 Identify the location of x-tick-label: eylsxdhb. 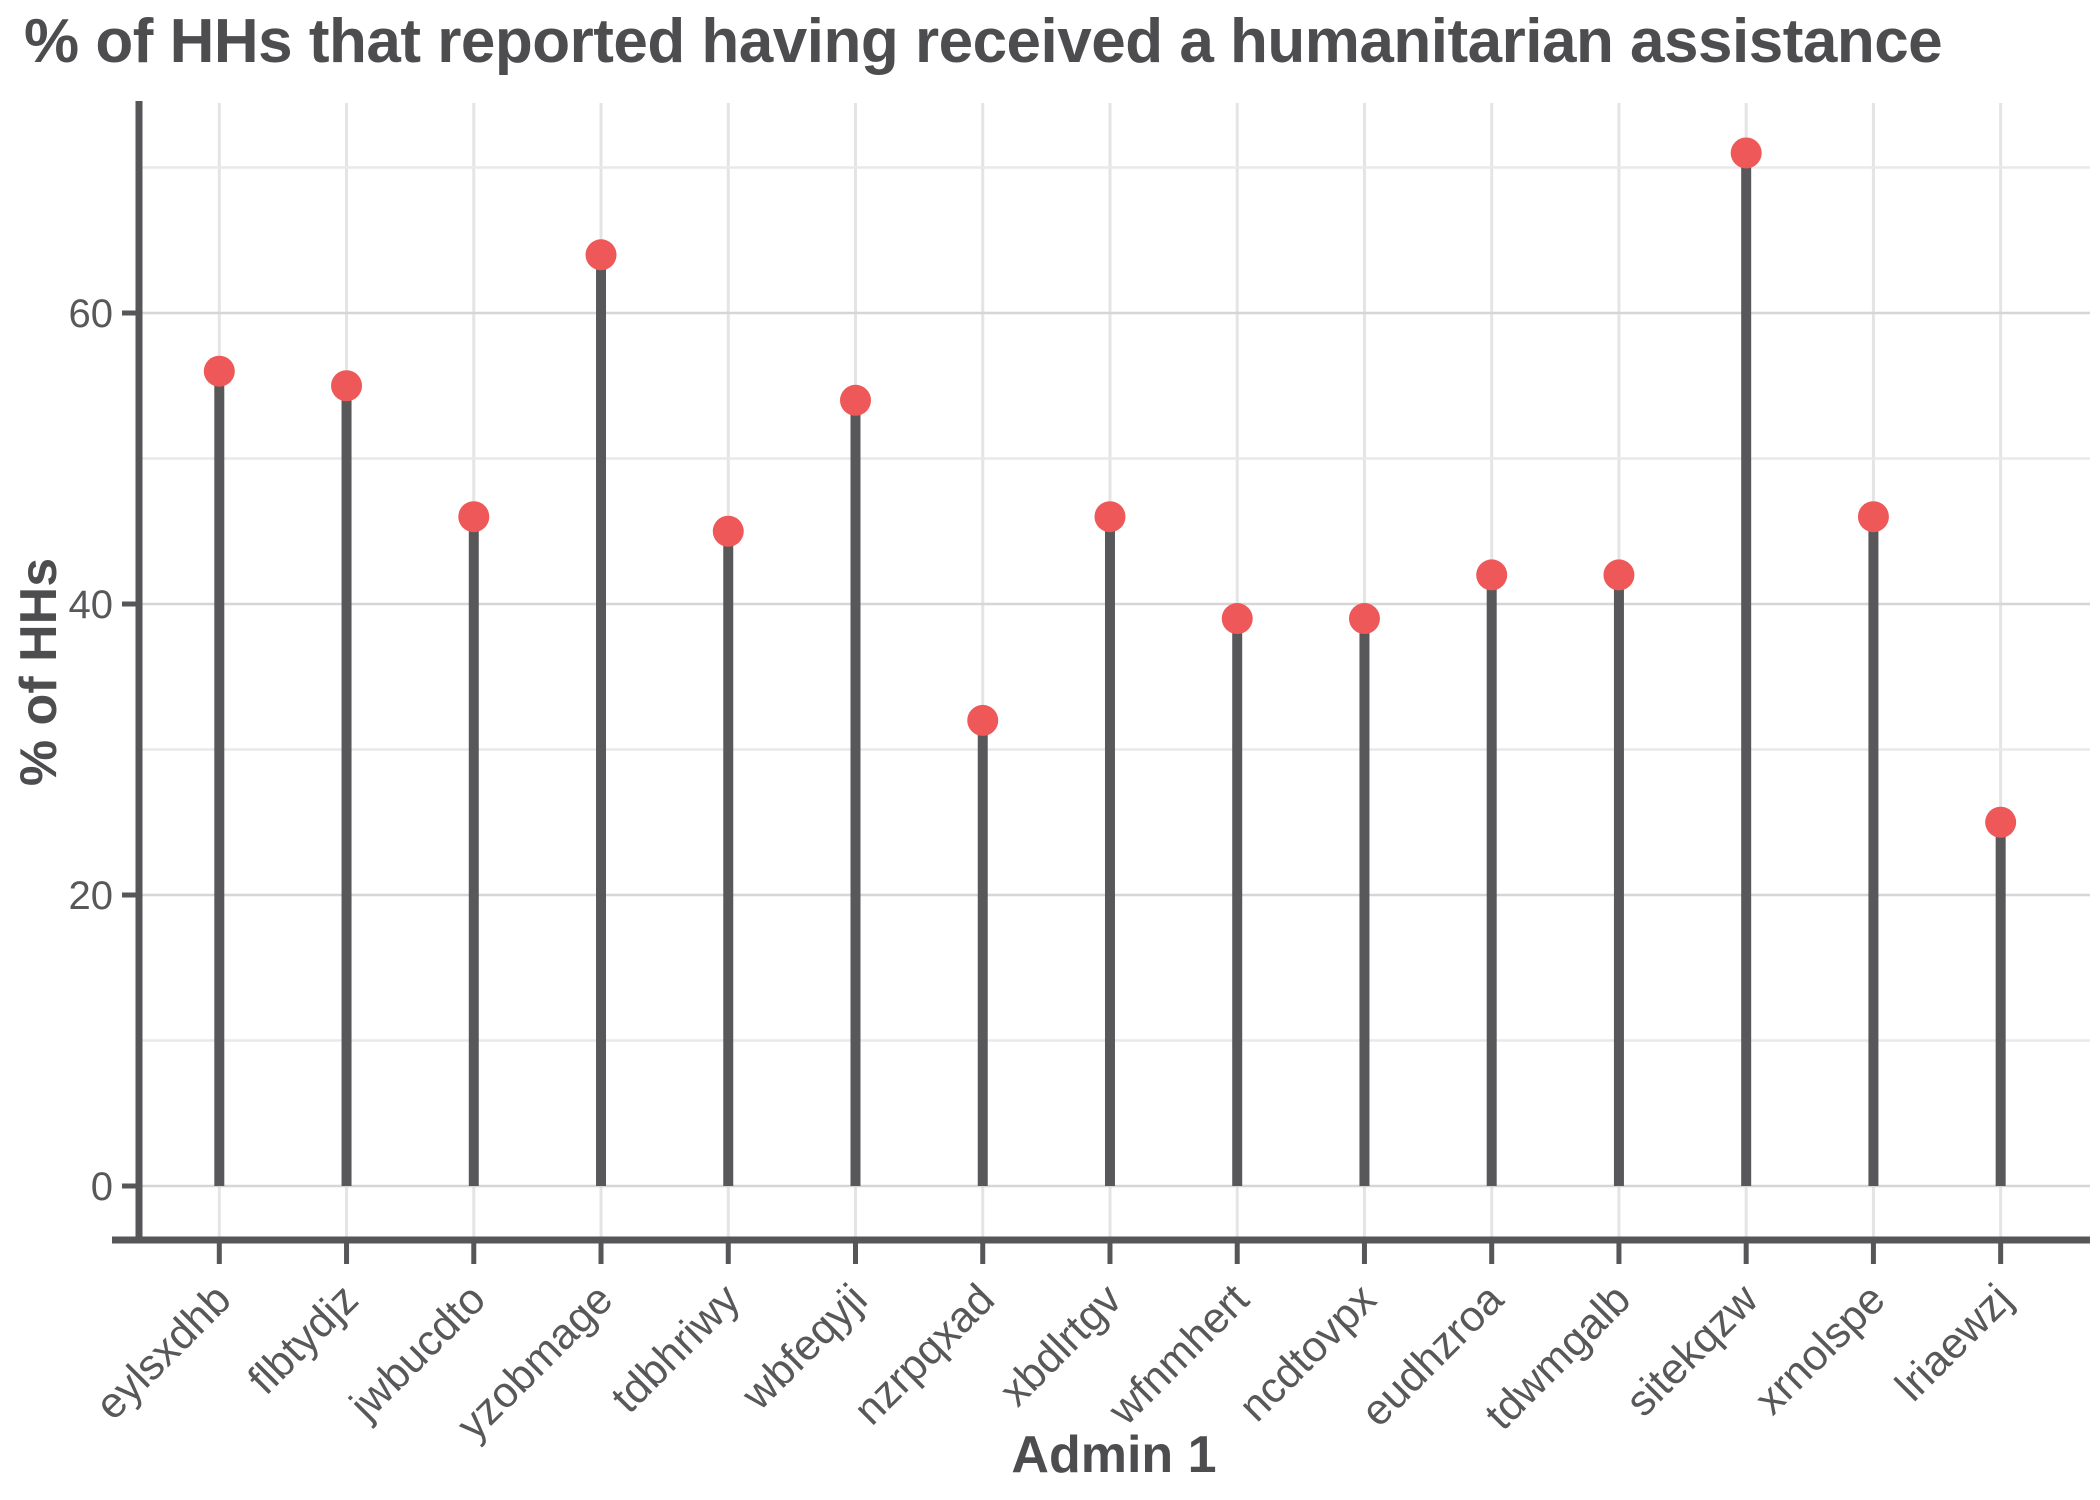
(163, 1352).